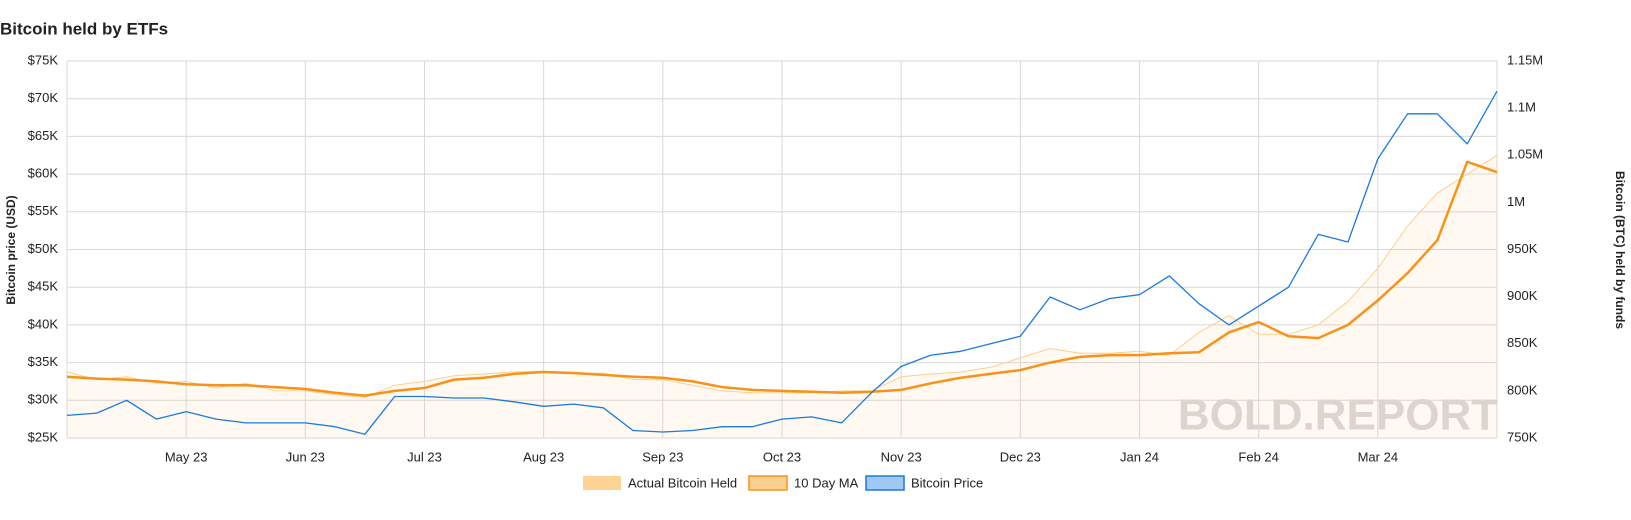 This screenshot has height=520, width=1631. Describe the element at coordinates (424, 456) in the screenshot. I see `x-tick-label: Jul 23` at that location.